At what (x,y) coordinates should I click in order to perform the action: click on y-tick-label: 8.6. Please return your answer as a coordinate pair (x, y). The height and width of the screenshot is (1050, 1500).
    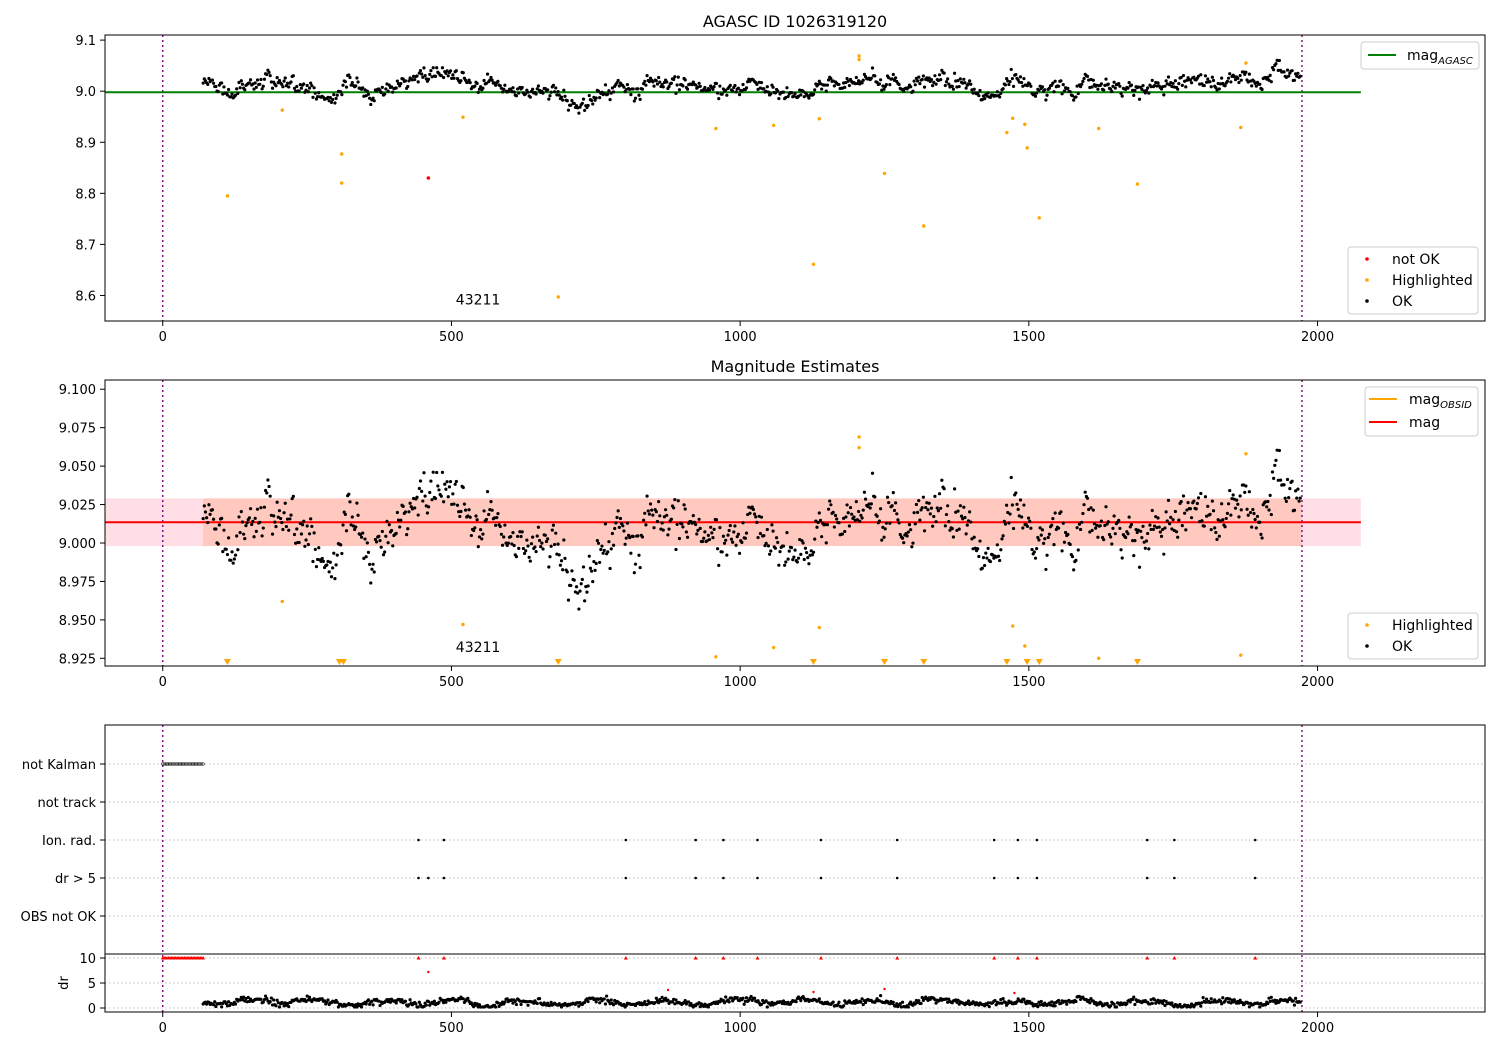
    Looking at the image, I should click on (85, 296).